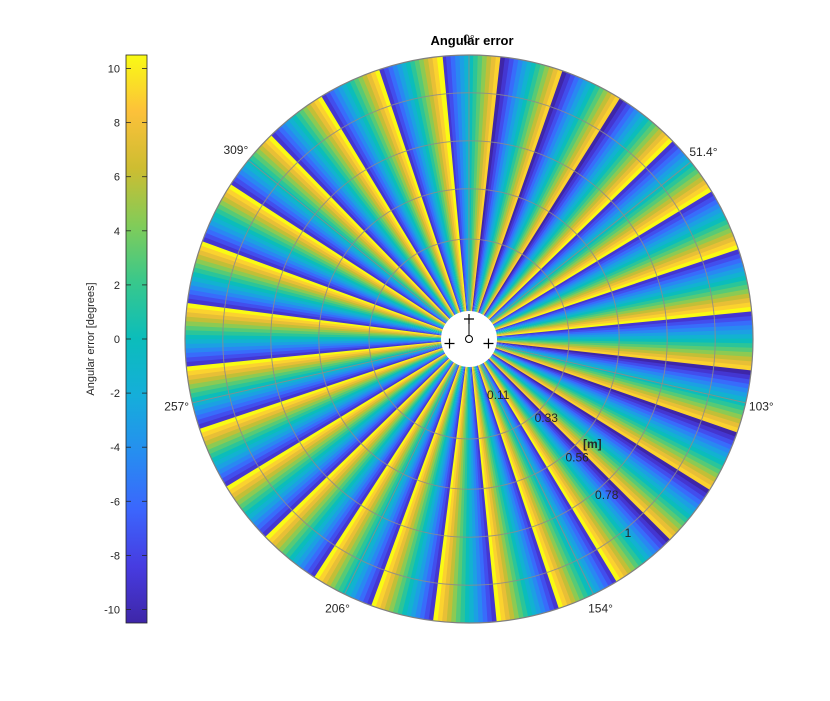 The width and height of the screenshot is (830, 701). What do you see at coordinates (628, 533) in the screenshot?
I see `radial-tick-label: 1` at bounding box center [628, 533].